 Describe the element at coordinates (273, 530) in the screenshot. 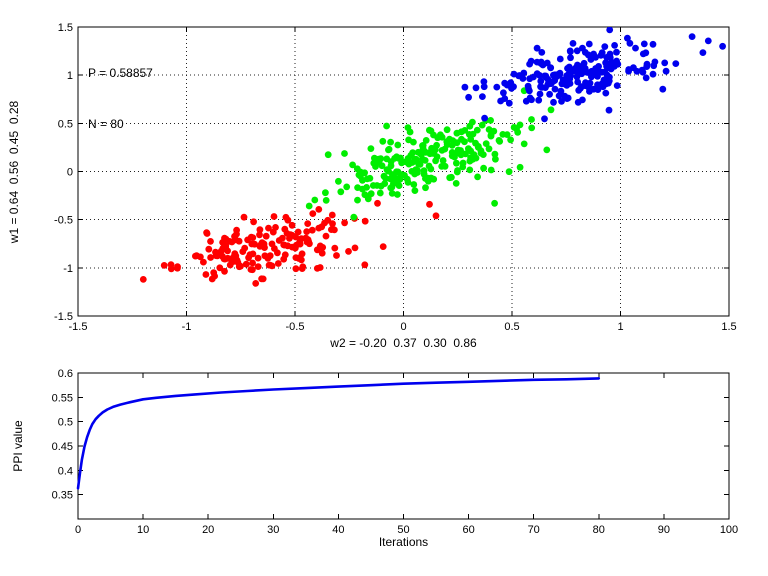

I see `svg-text: 30` at that location.